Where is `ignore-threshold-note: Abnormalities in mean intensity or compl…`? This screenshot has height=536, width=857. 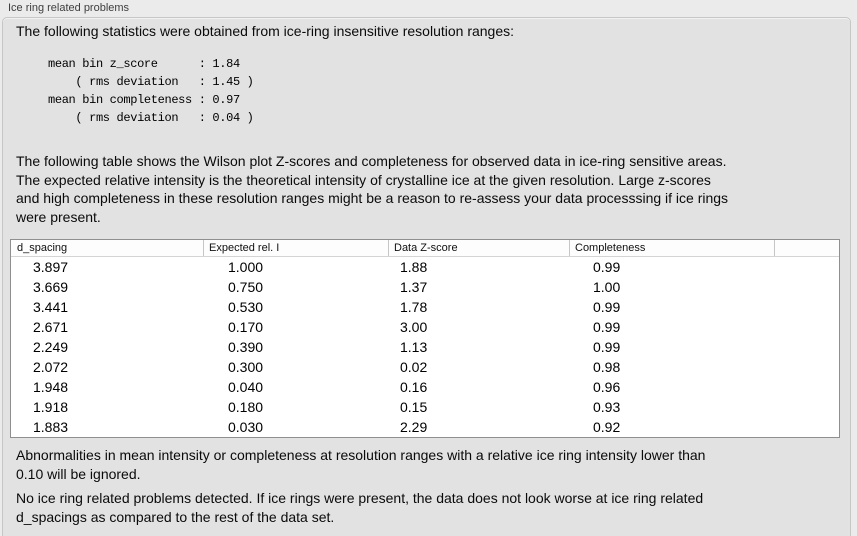 ignore-threshold-note: Abnormalities in mean intensity or compl… is located at coordinates (361, 464).